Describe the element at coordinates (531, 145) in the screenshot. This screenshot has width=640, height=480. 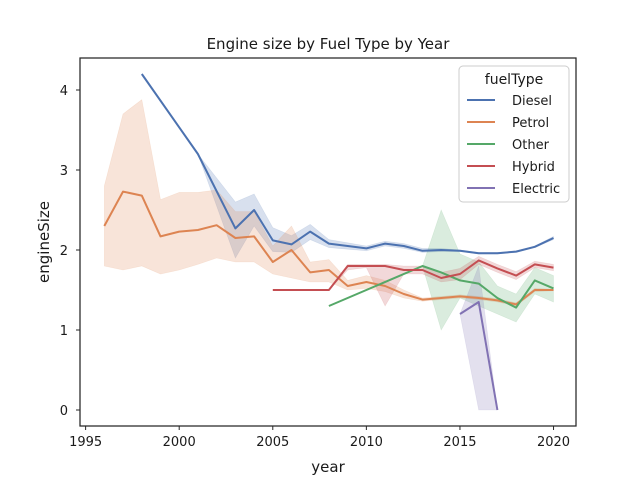
I see `legend-label-other: Other` at that location.